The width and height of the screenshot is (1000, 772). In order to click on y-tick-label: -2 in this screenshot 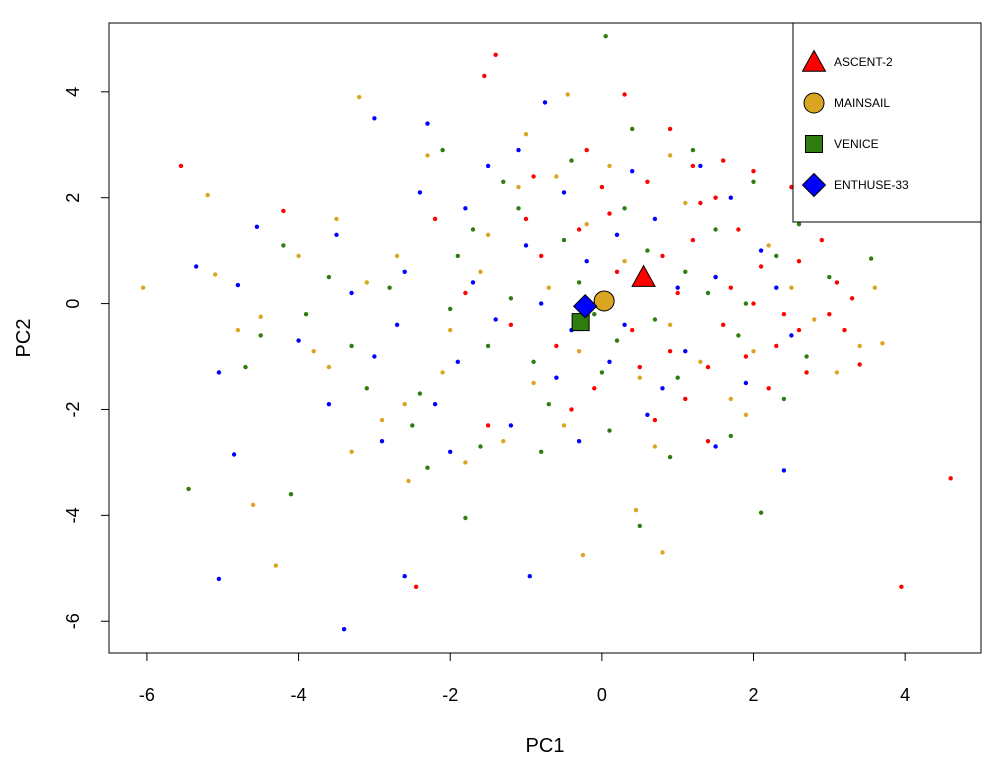, I will do `click(73, 409)`.